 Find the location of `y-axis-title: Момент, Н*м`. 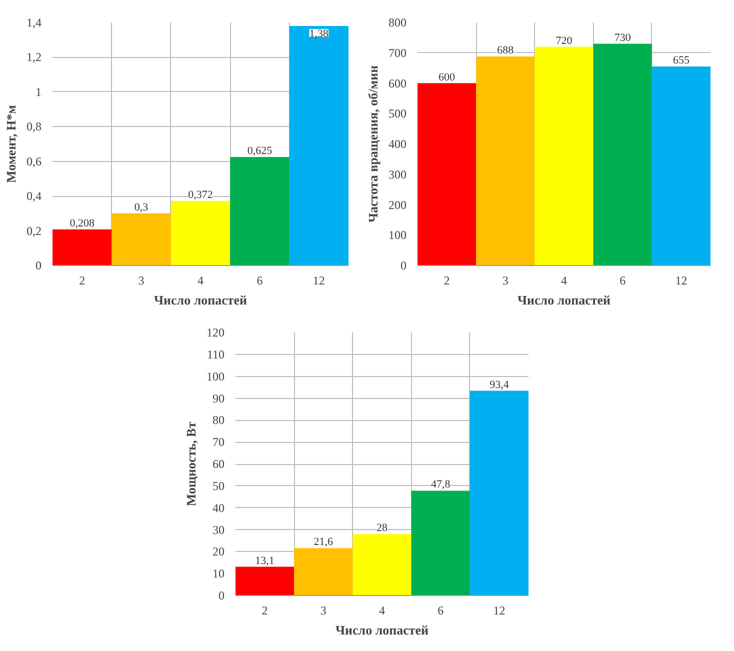

y-axis-title: Момент, Н*м is located at coordinates (11, 143).